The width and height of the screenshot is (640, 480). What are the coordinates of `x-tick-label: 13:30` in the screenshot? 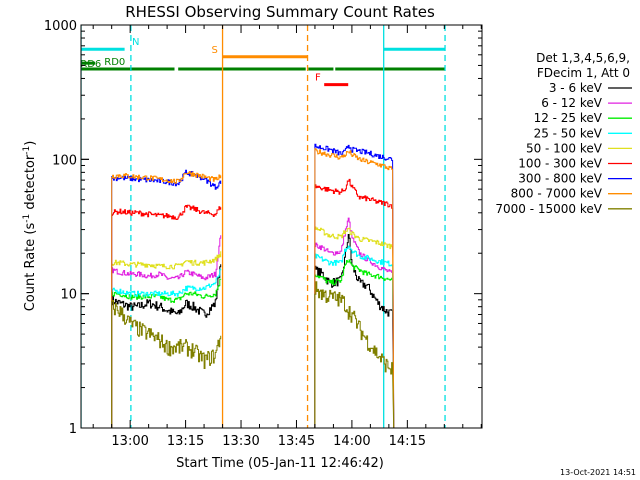 It's located at (240, 441).